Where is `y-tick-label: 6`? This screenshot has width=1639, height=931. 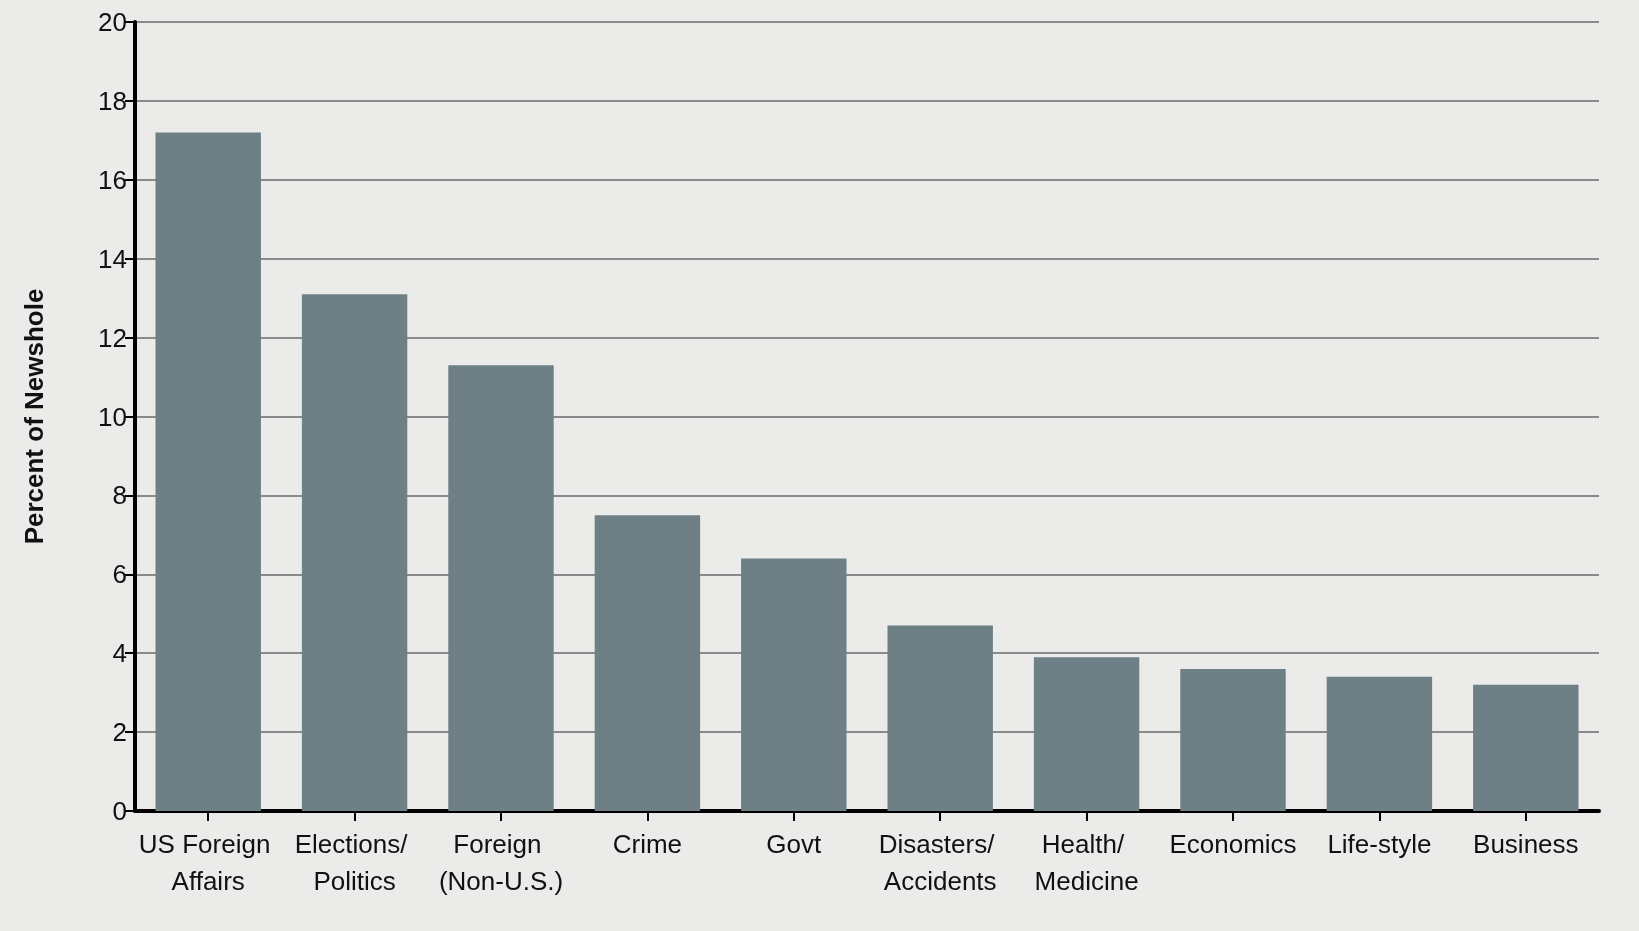
y-tick-label: 6 is located at coordinates (119, 574).